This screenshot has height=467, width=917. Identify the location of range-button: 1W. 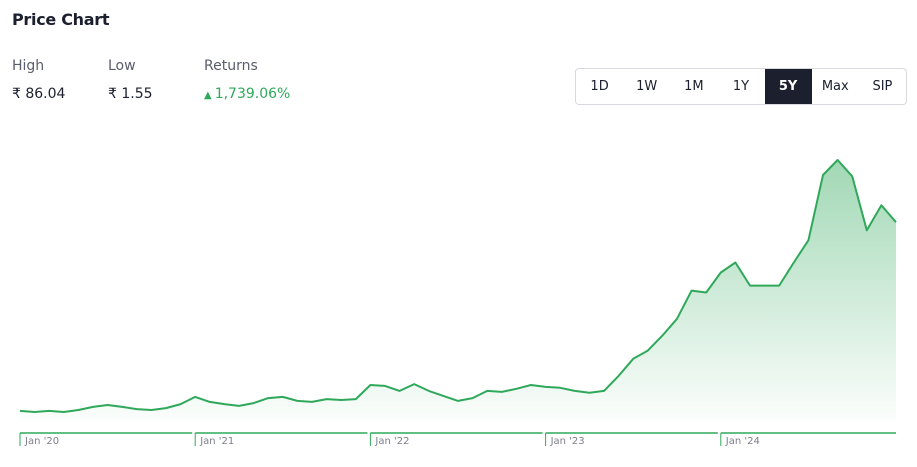
(647, 86).